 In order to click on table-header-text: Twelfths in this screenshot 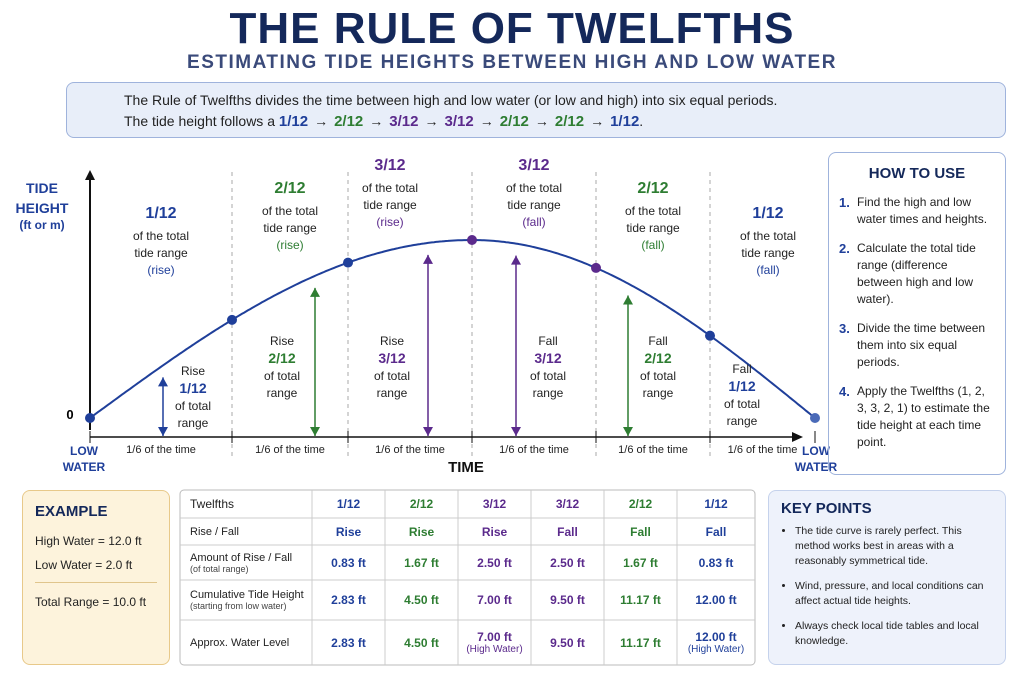, I will do `click(212, 504)`.